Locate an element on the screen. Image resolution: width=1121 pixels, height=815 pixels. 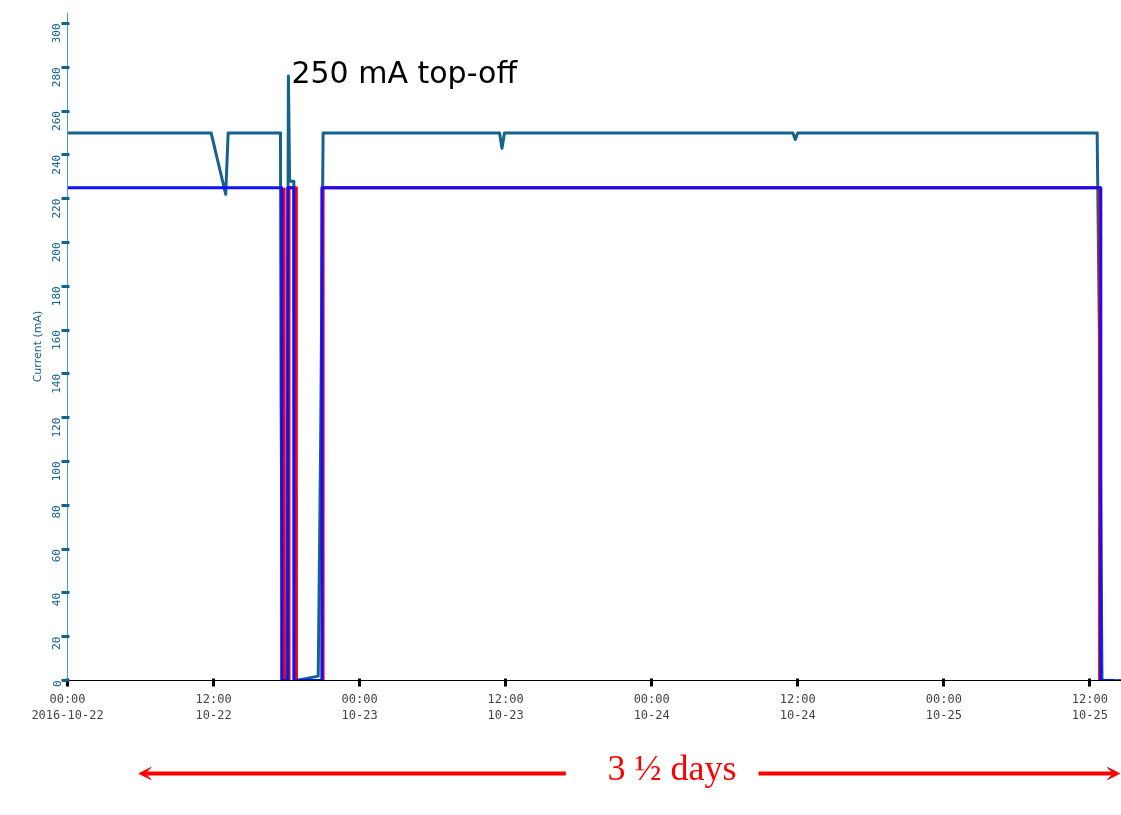
y-tick-label: 20 is located at coordinates (57, 643).